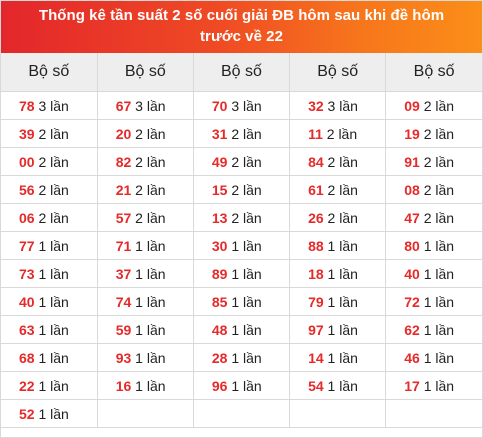 Image resolution: width=483 pixels, height=438 pixels. Describe the element at coordinates (49, 358) in the screenshot. I see `table-cell: 68 1 lần` at that location.